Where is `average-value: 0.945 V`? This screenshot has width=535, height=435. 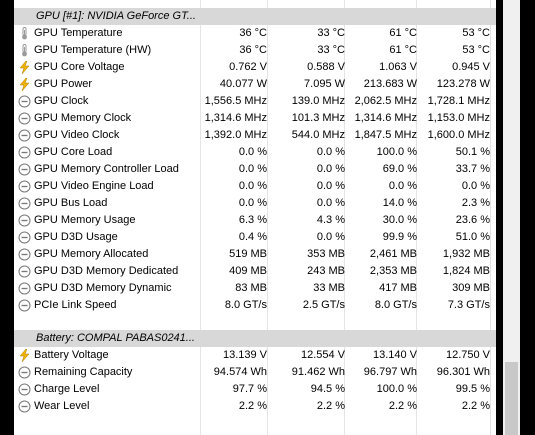 average-value: 0.945 V is located at coordinates (471, 67).